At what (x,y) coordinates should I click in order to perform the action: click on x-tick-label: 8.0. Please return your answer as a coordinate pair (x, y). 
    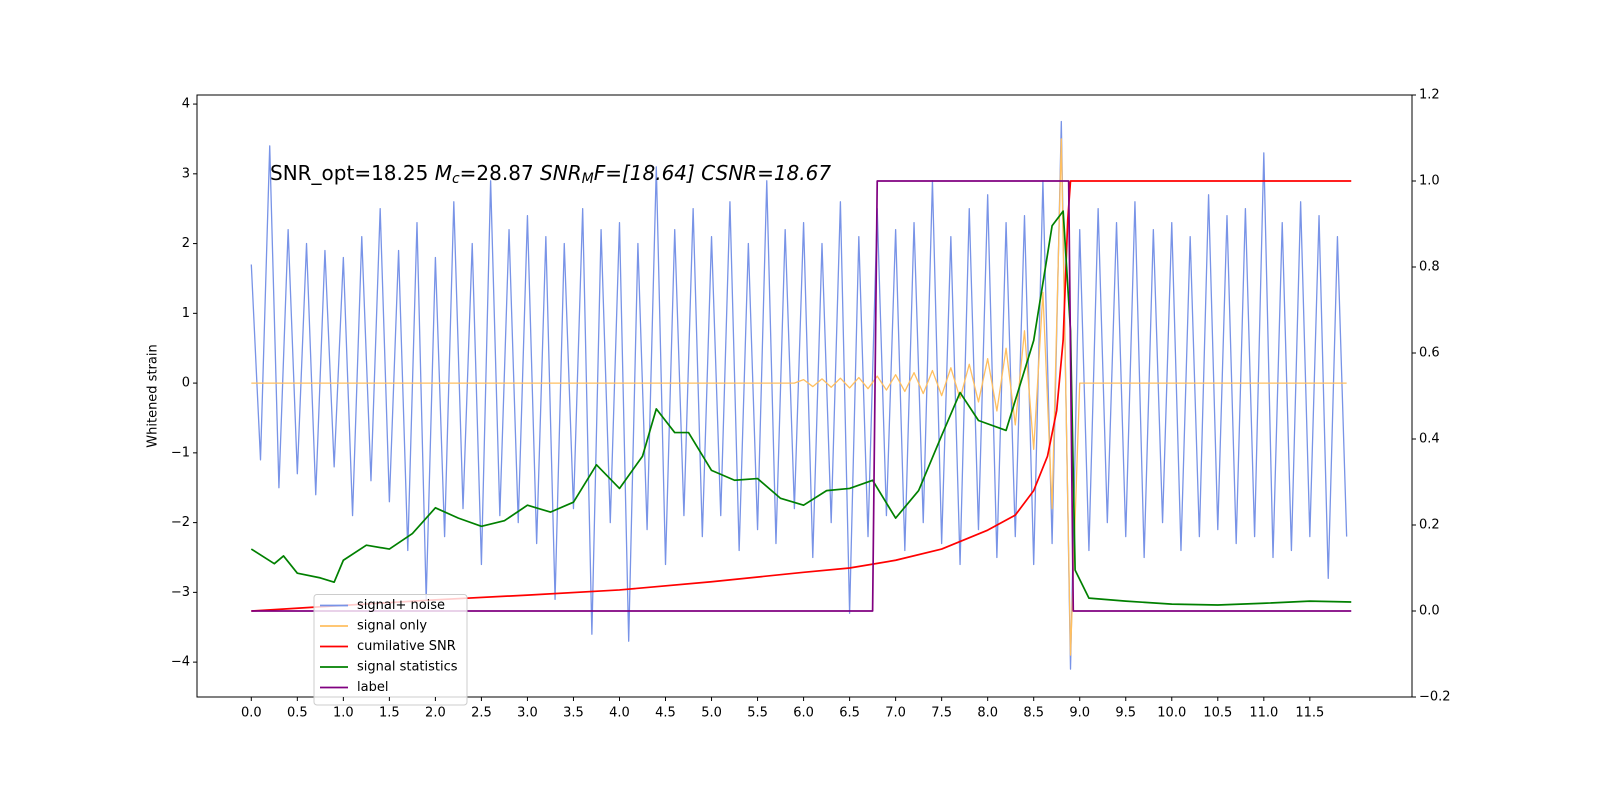
    Looking at the image, I should click on (987, 713).